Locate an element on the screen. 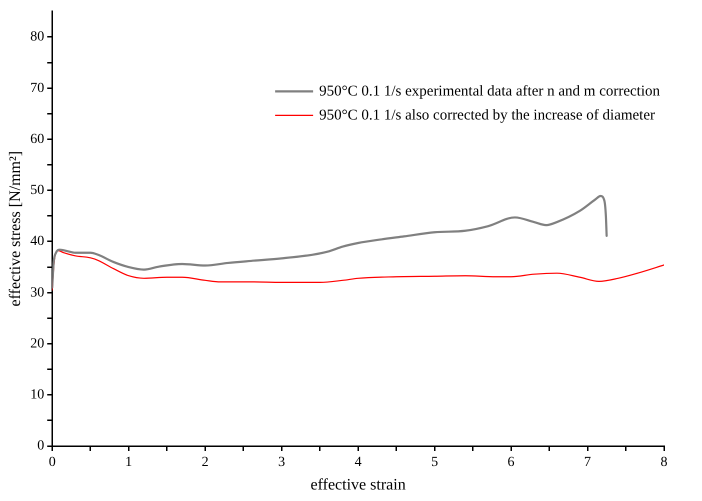 The width and height of the screenshot is (702, 501). x-tick-label: 2 is located at coordinates (205, 462).